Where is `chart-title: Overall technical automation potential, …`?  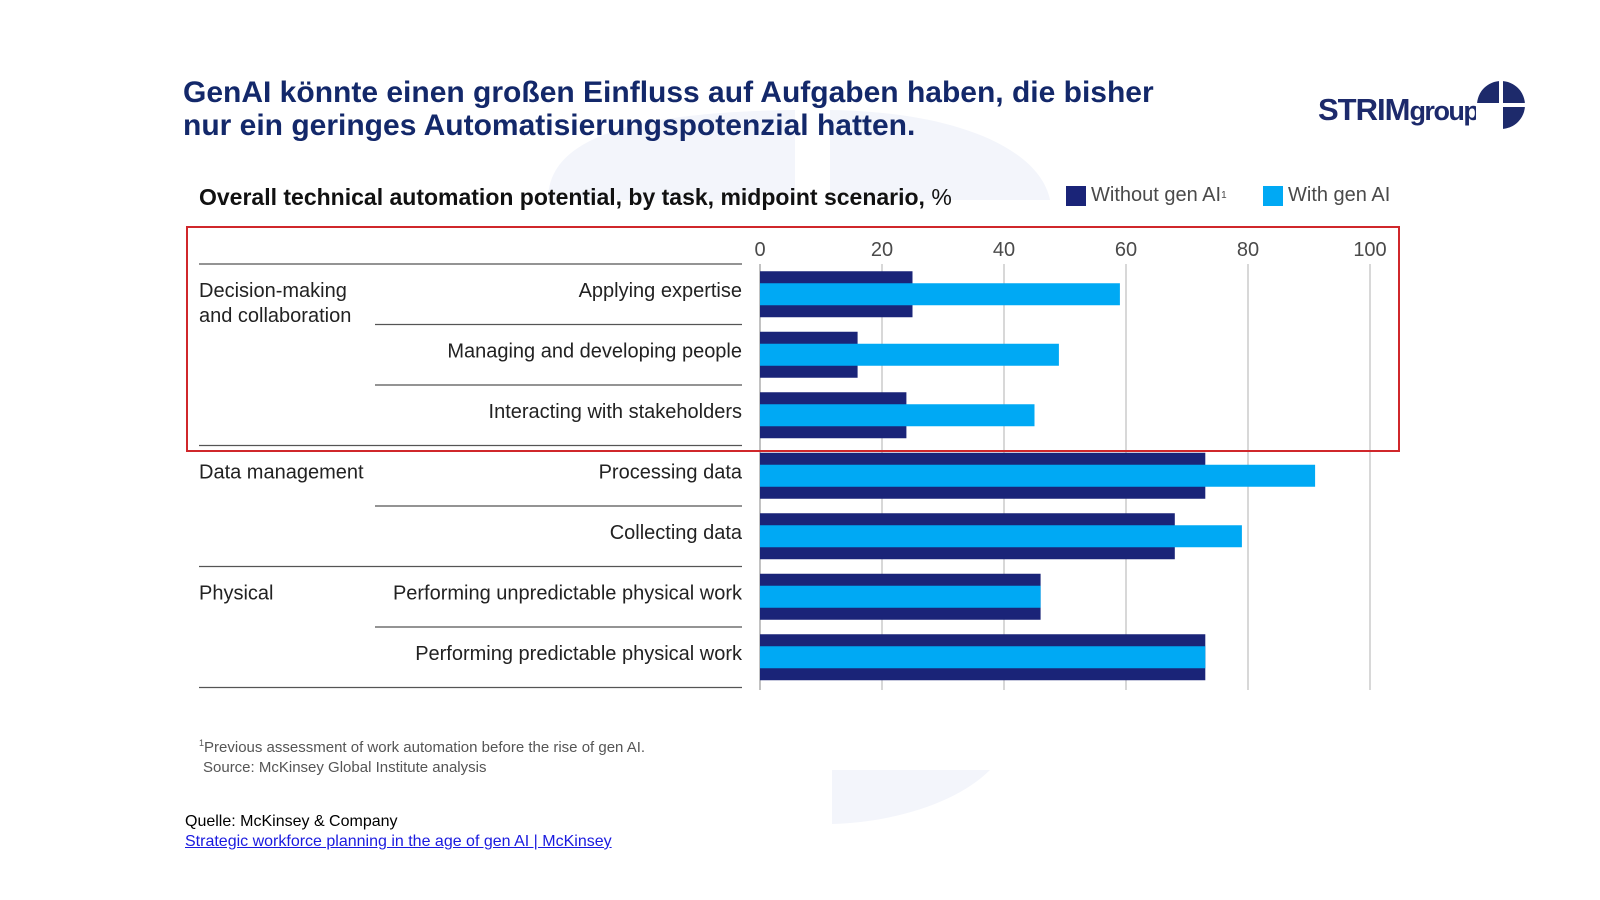 chart-title: Overall technical automation potential, … is located at coordinates (575, 197).